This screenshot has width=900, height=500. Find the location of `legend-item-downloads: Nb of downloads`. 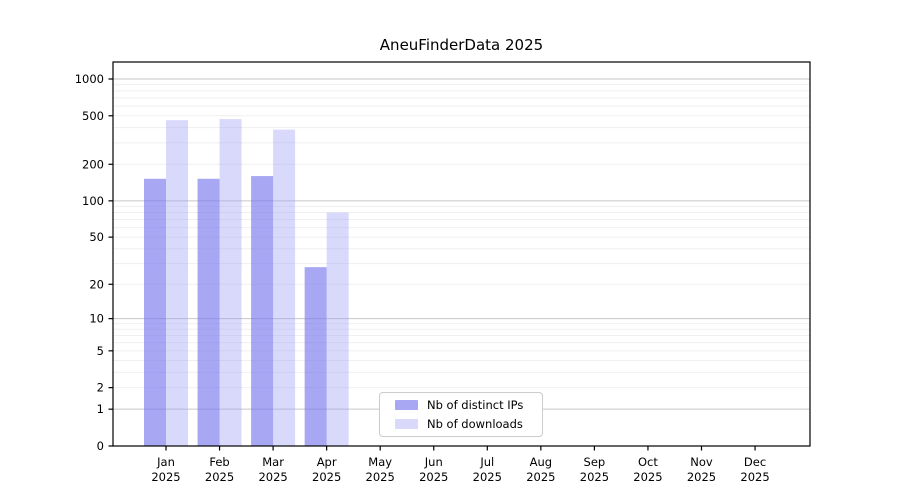

legend-item-downloads: Nb of downloads is located at coordinates (468, 424).